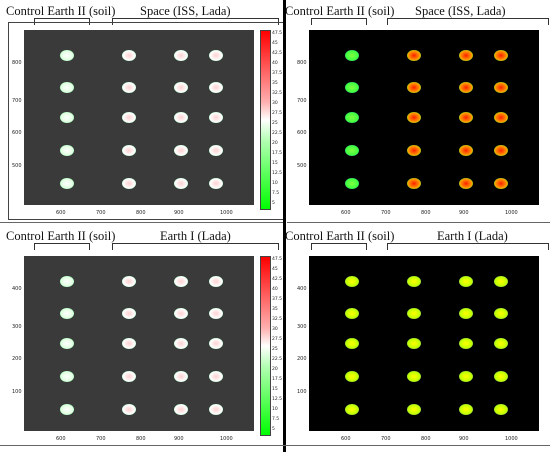 Image resolution: width=550 pixels, height=452 pixels. I want to click on colorbar-tick-label: 25, so click(275, 349).